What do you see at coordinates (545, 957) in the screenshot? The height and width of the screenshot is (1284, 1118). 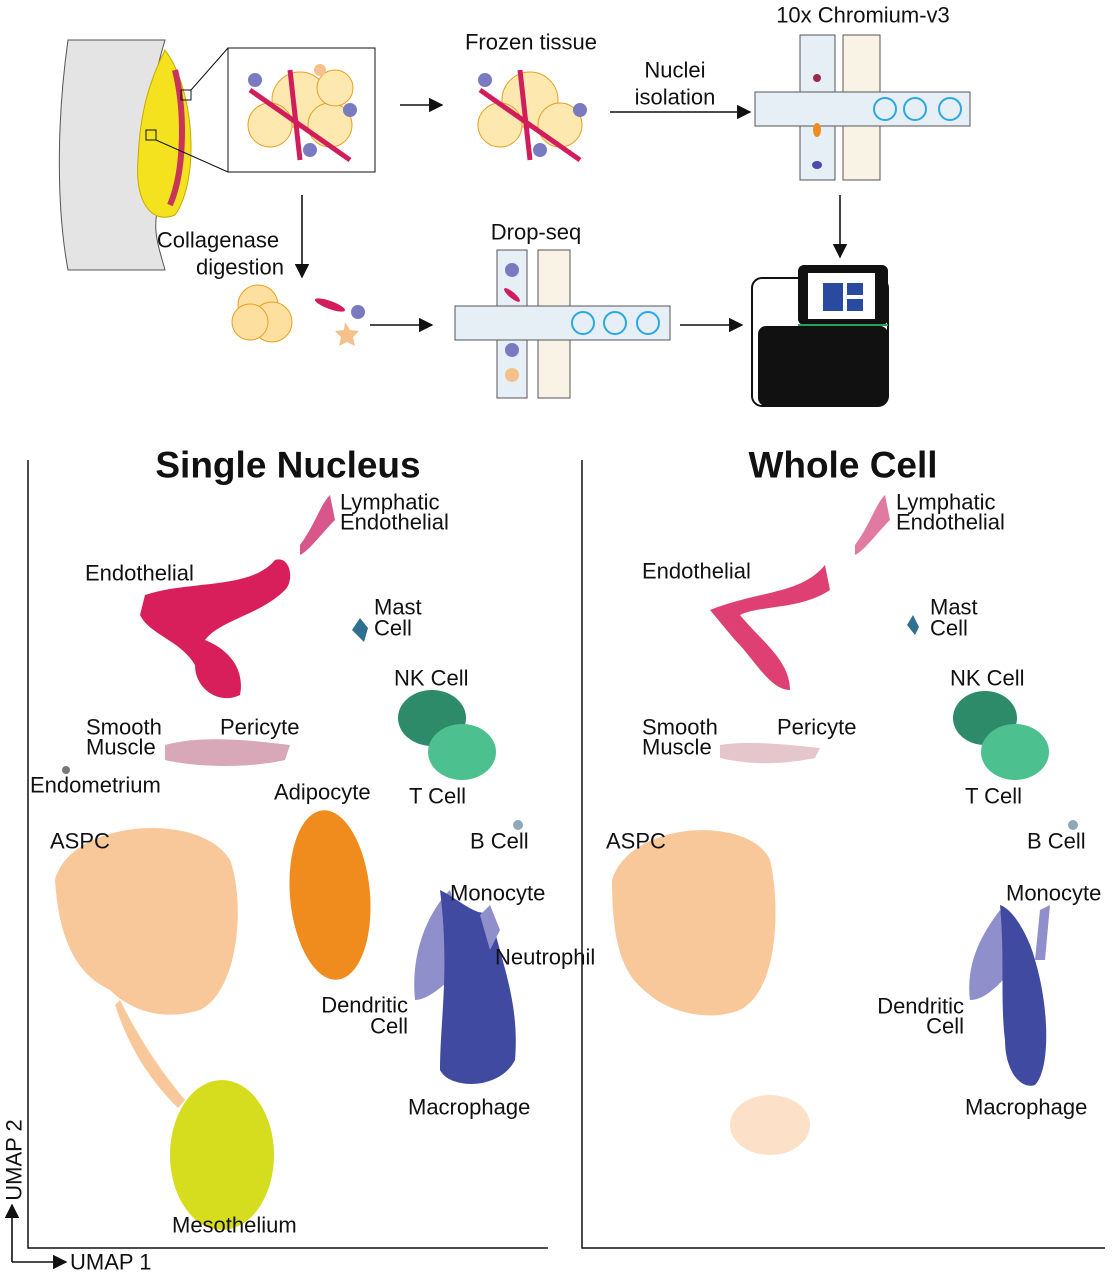 I see `cluster-label: Neutrophil` at bounding box center [545, 957].